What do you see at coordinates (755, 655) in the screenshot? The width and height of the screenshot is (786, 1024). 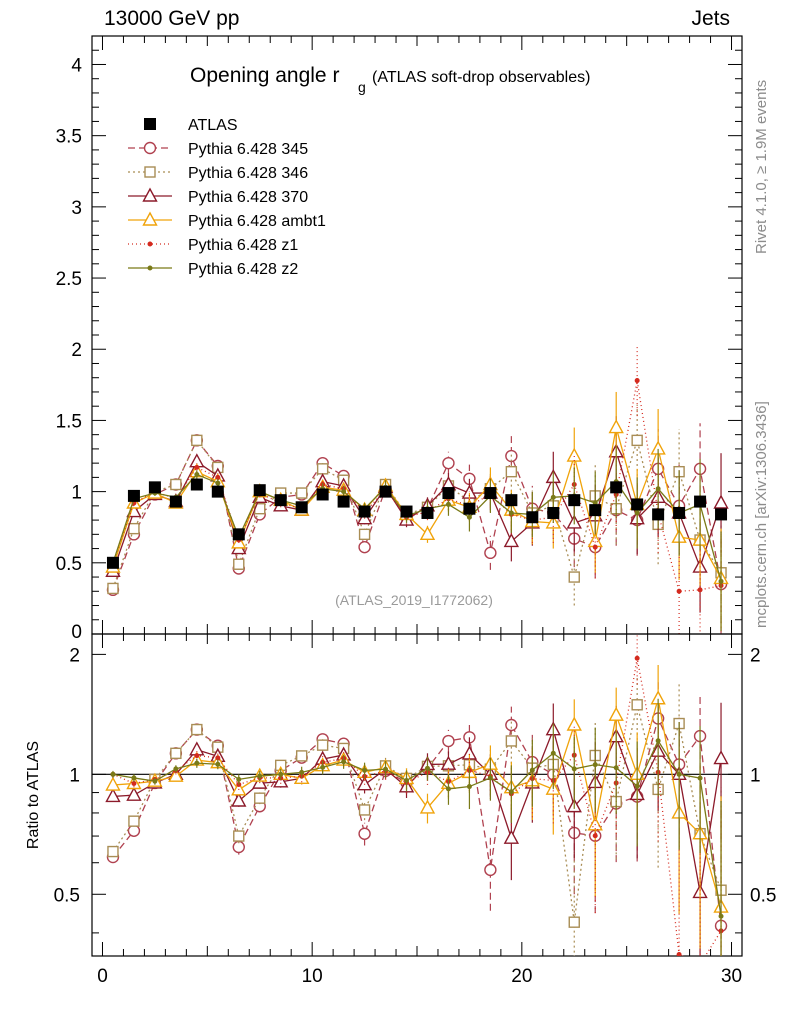 I see `ratio-tick-label-right: 2` at bounding box center [755, 655].